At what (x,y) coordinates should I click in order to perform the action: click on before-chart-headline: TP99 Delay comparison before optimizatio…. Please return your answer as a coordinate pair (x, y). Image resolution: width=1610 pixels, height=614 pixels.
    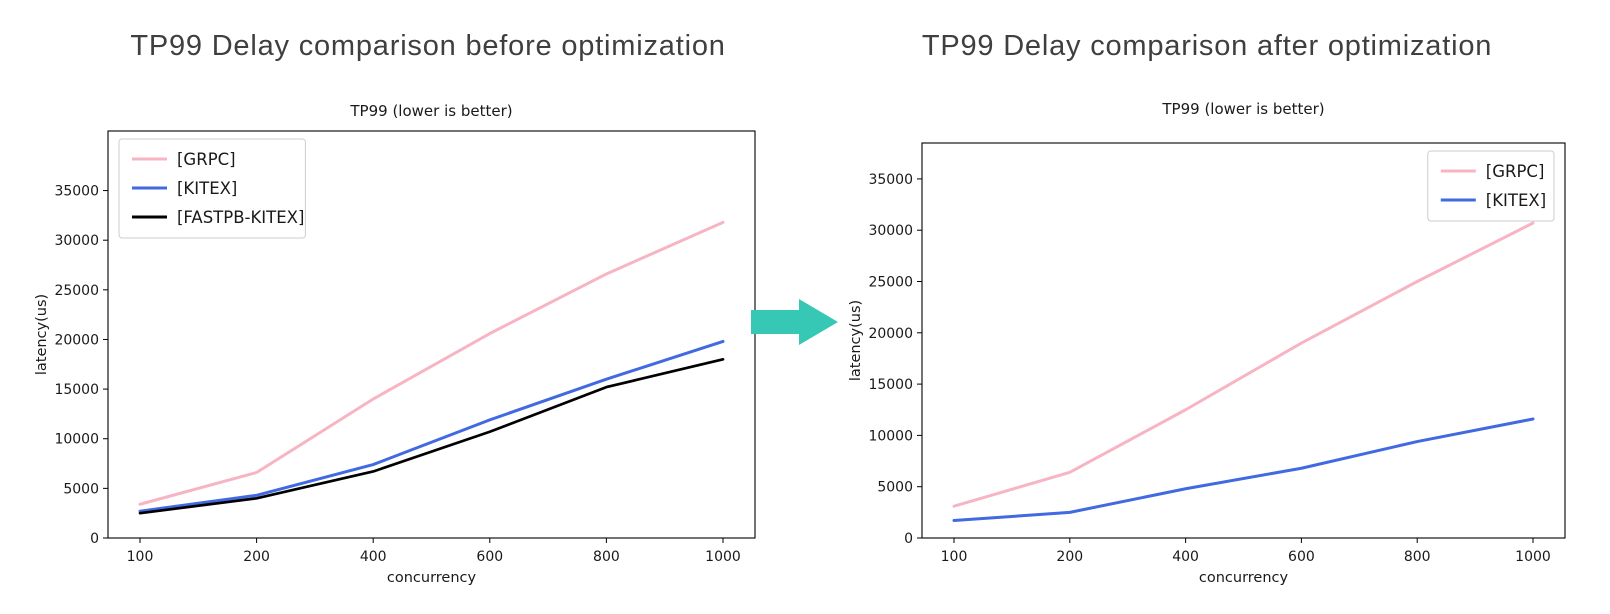
    Looking at the image, I should click on (428, 46).